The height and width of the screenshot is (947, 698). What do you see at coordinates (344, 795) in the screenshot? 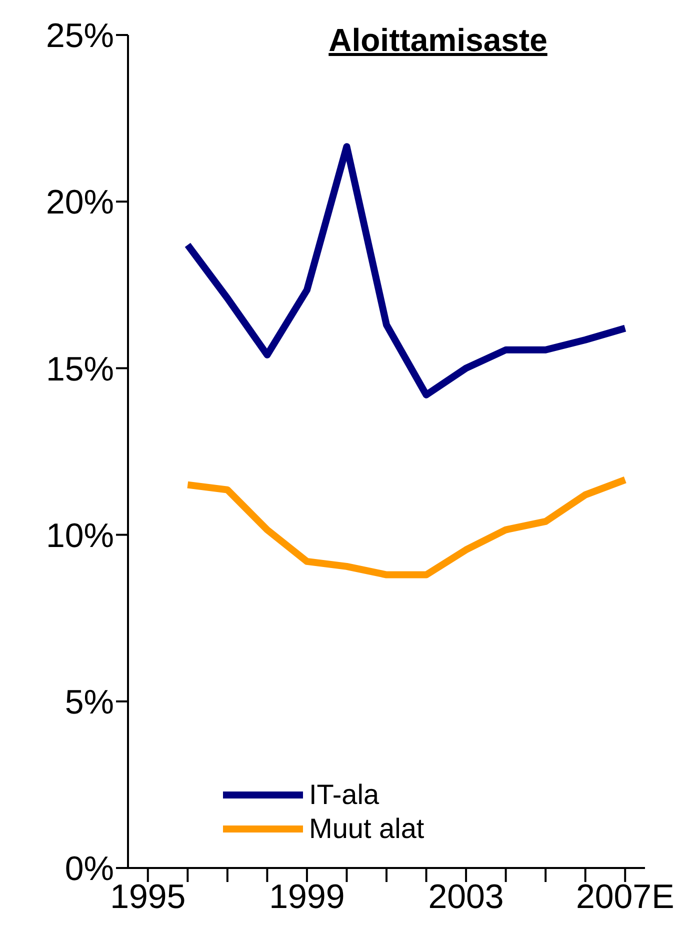
I see `legend-label: IT-ala` at bounding box center [344, 795].